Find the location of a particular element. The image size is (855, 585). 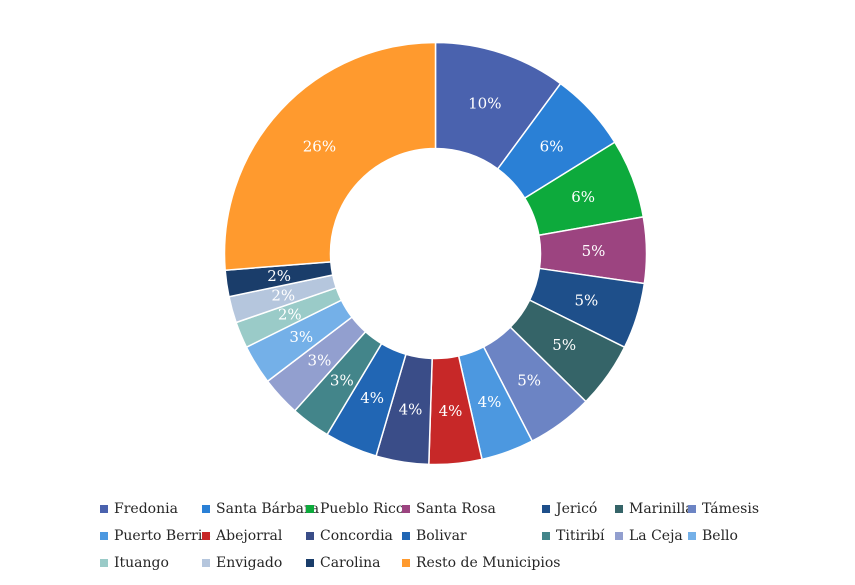

legend-item-6: Támesis is located at coordinates (725, 508).